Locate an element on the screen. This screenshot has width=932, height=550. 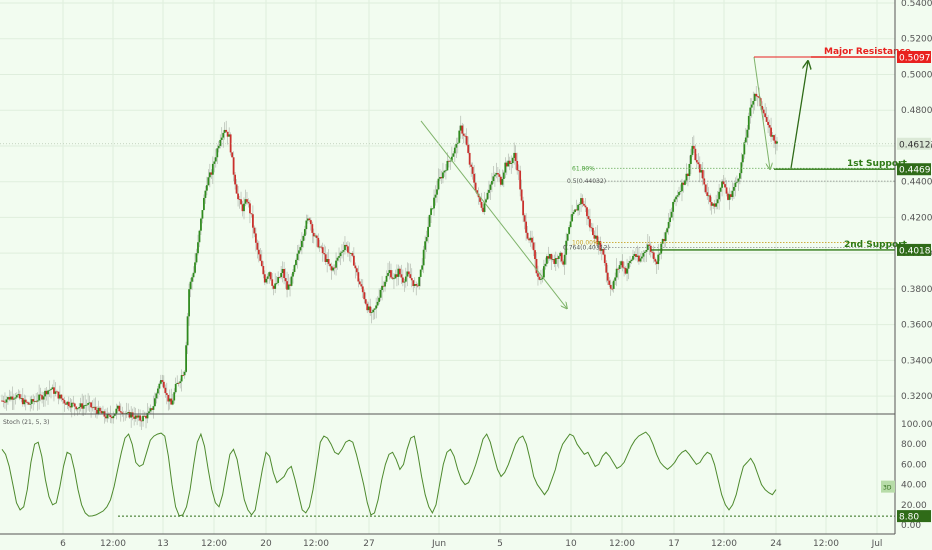
tag-first-support-bg is located at coordinates (914, 169).